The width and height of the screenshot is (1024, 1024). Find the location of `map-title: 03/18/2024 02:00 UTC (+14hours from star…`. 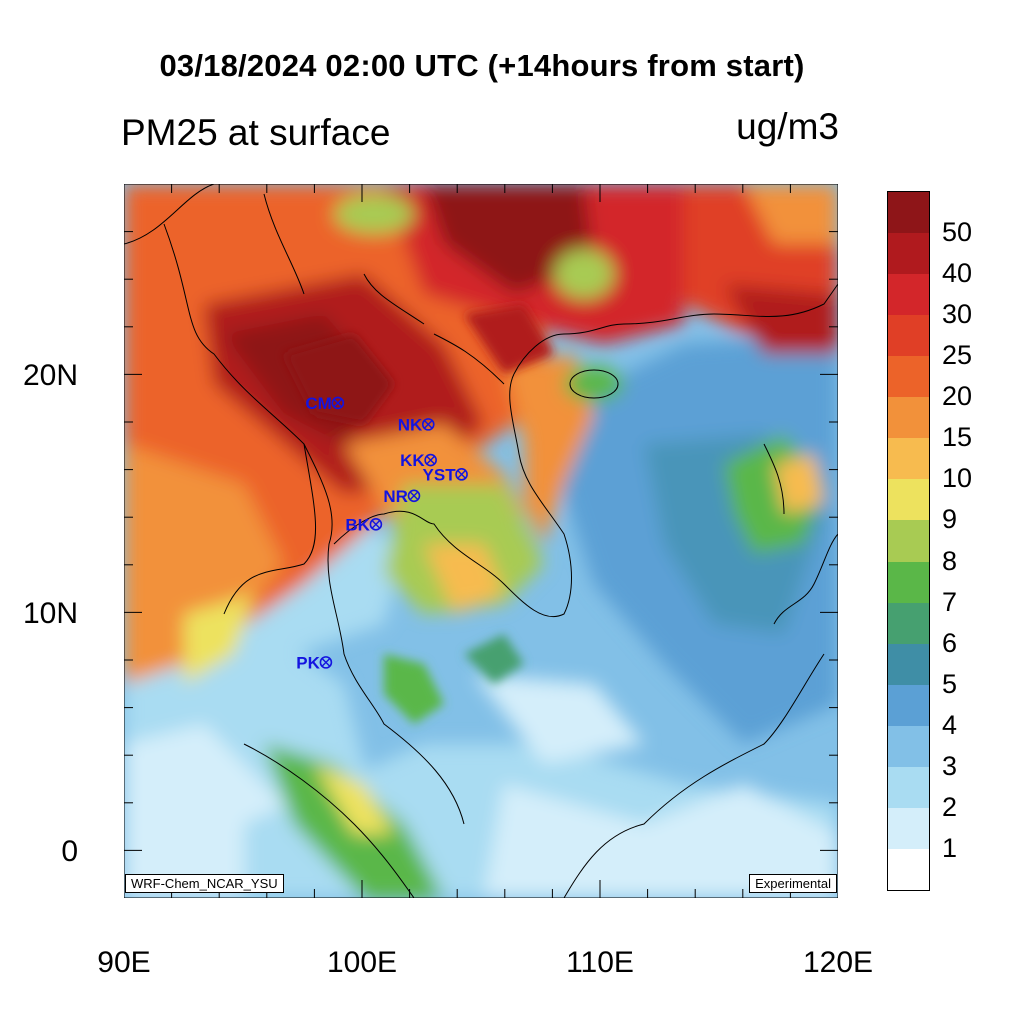

map-title: 03/18/2024 02:00 UTC (+14hours from star… is located at coordinates (482, 65).